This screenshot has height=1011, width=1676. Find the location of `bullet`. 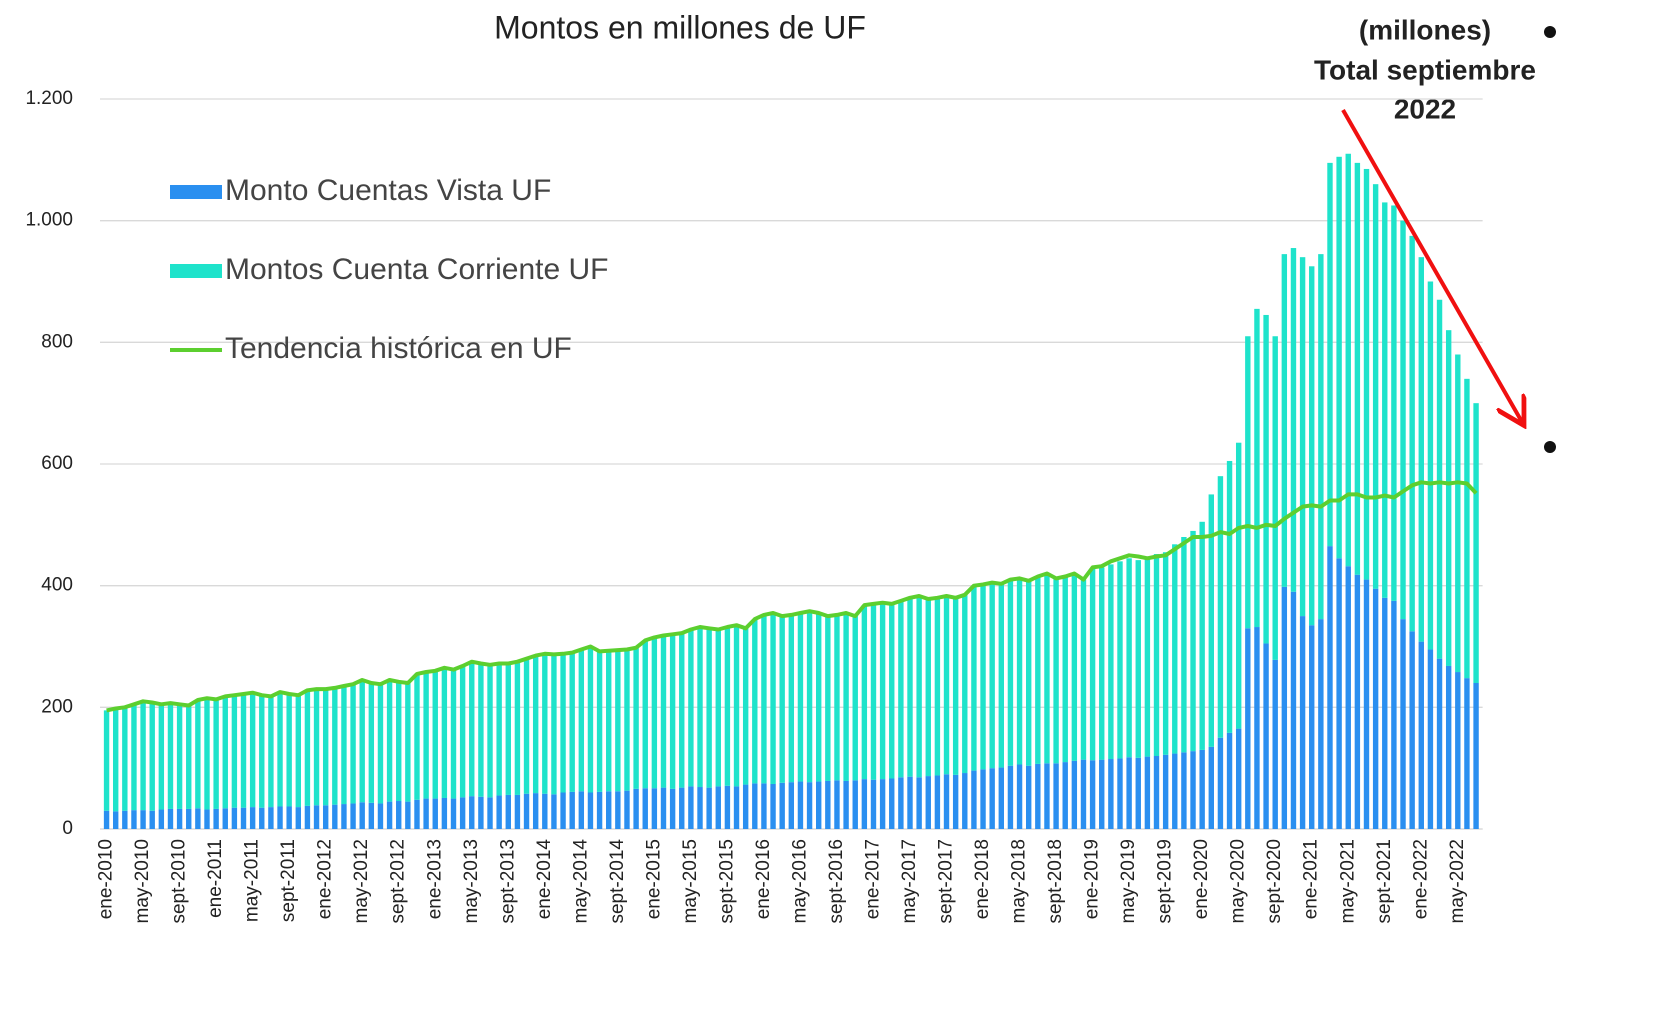

bullet is located at coordinates (1550, 32).